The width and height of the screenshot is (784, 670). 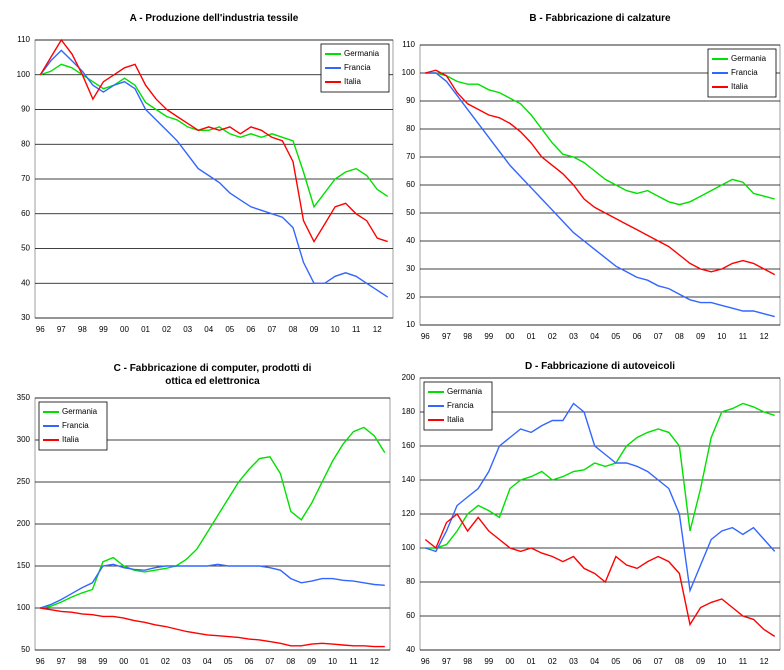 I want to click on y-tick-label: 180, so click(x=409, y=411).